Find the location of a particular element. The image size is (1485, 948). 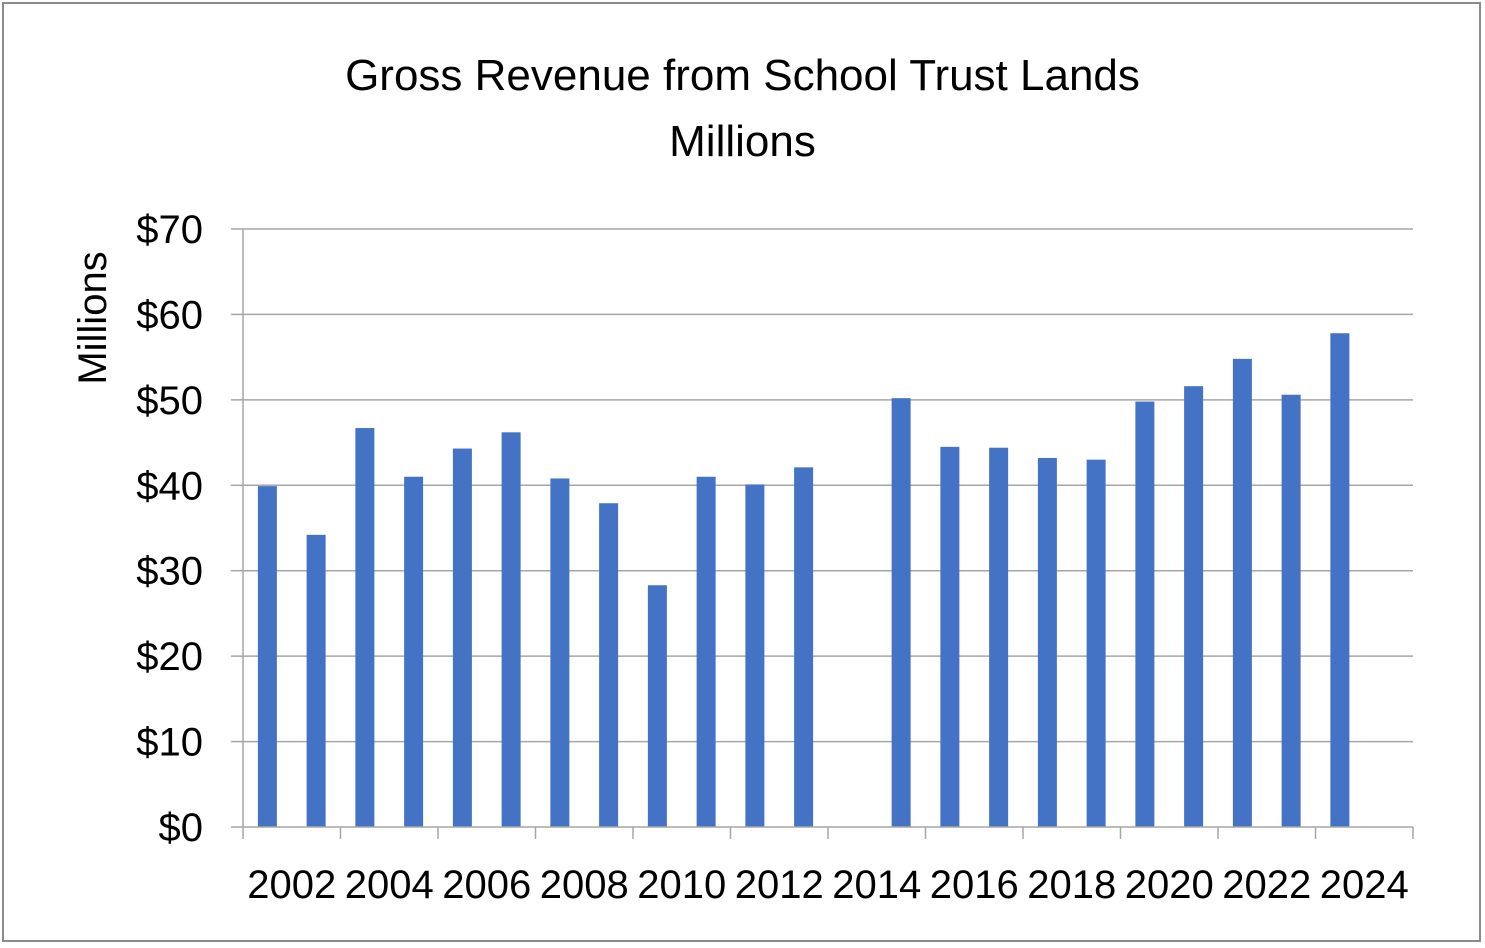

y-tick-label: $30 is located at coordinates (169, 572).